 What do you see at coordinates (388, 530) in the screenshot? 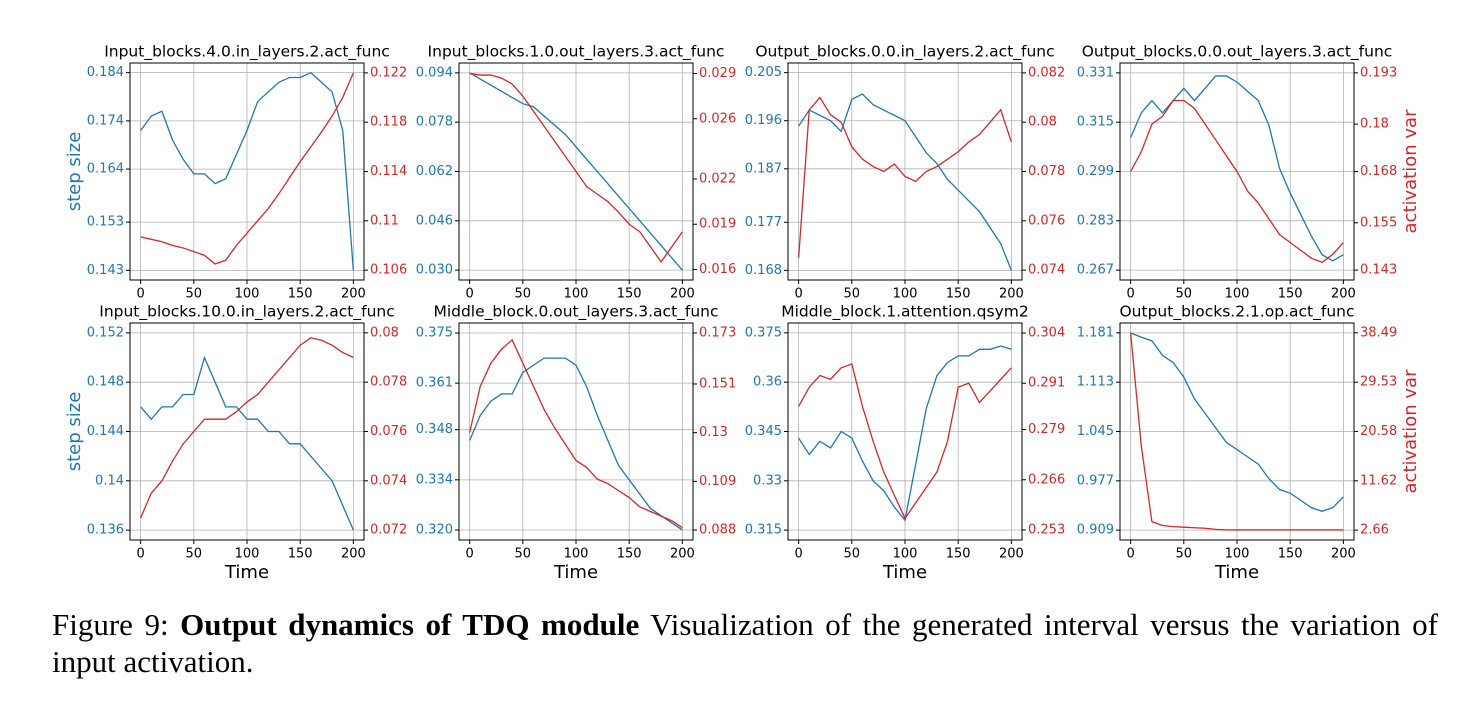
I see `y2-tick-label: 0.072` at bounding box center [388, 530].